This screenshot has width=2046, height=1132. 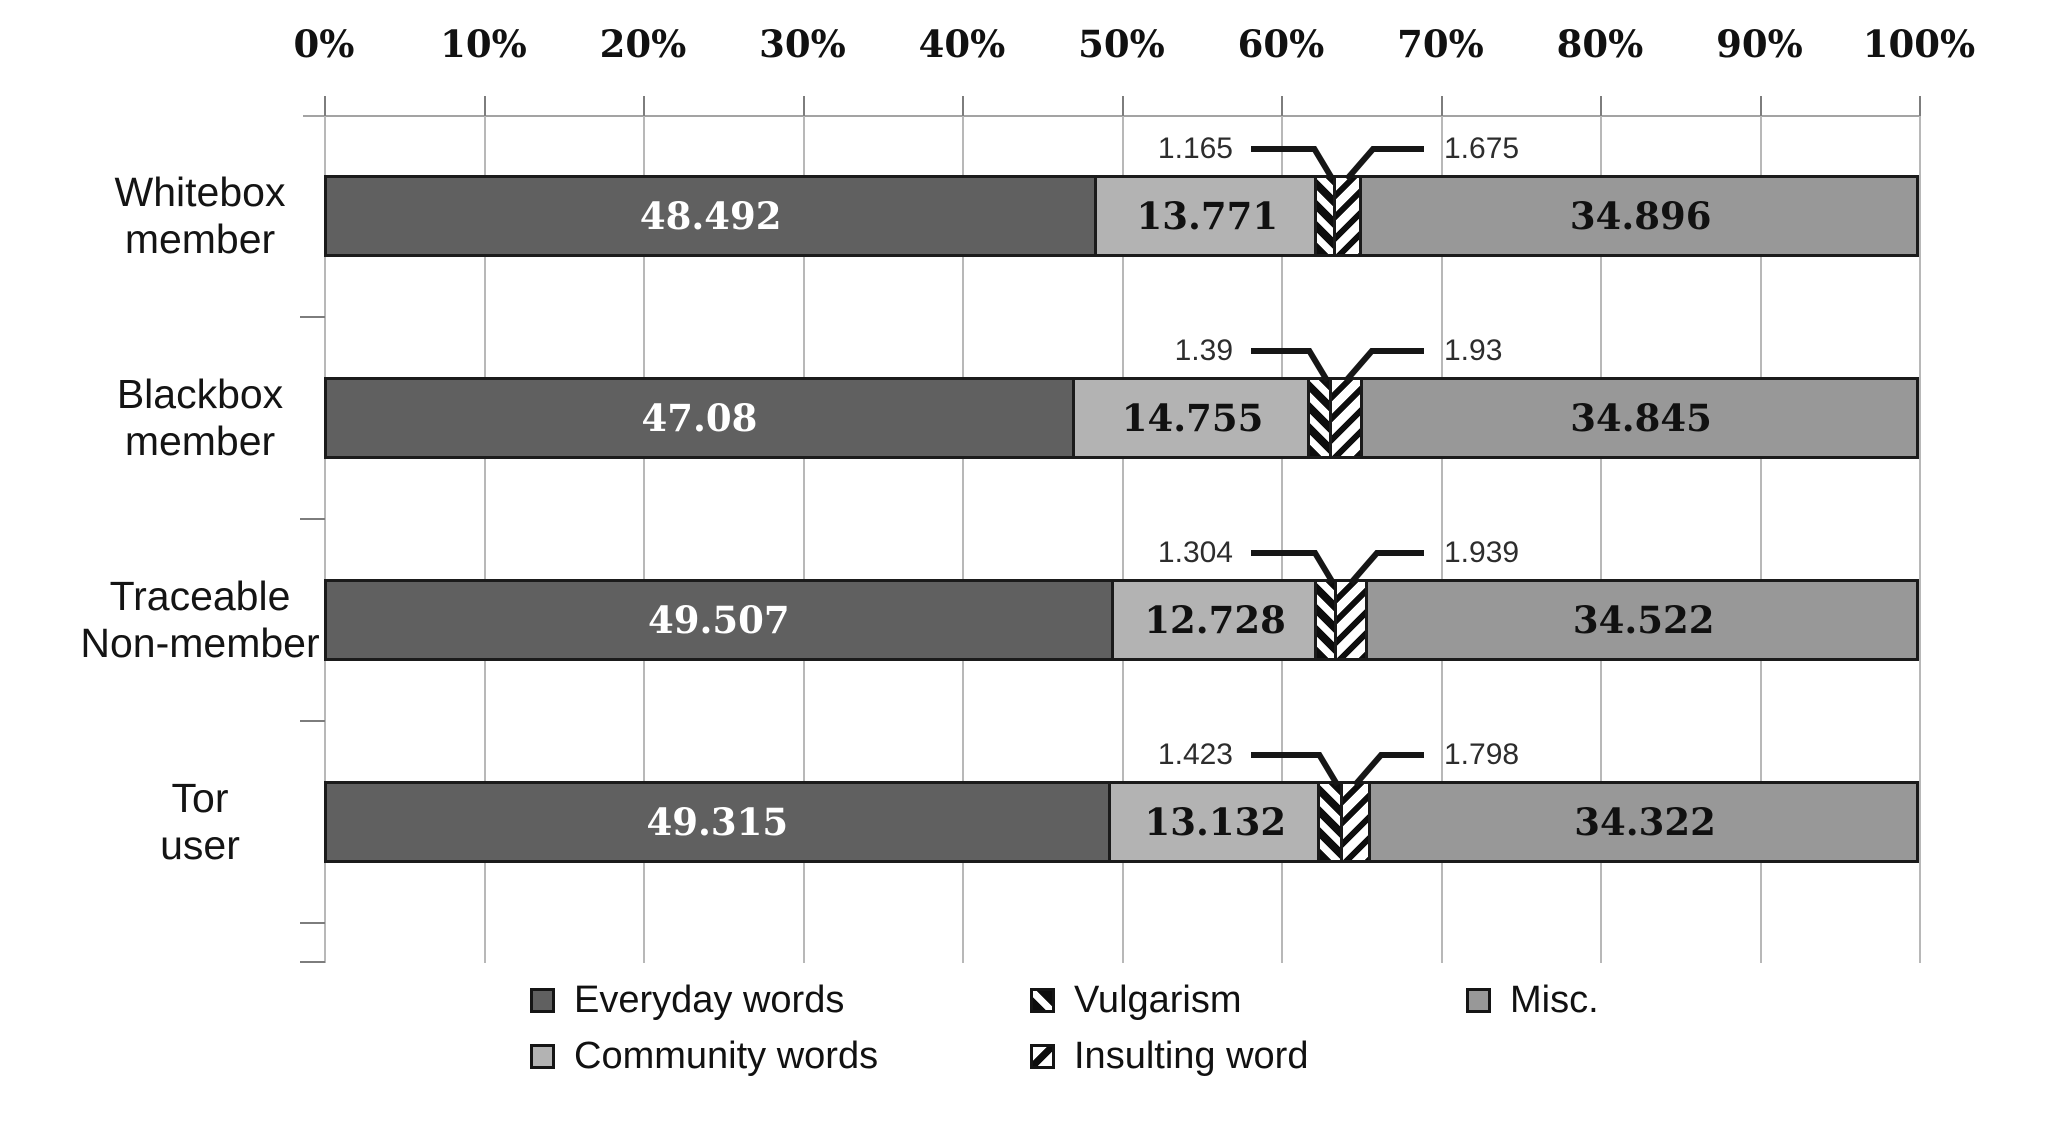 What do you see at coordinates (704, 1056) in the screenshot?
I see `legend-item-community-words: Community words` at bounding box center [704, 1056].